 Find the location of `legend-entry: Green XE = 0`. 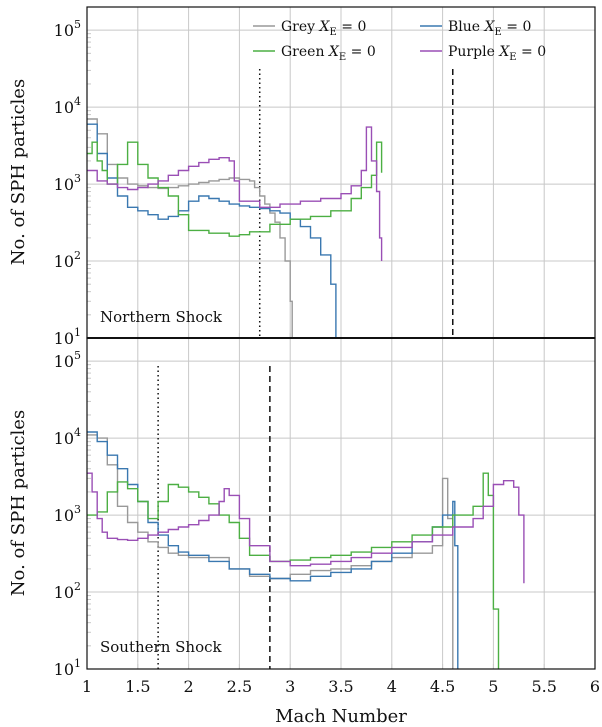

legend-entry: Green XE = 0 is located at coordinates (328, 53).